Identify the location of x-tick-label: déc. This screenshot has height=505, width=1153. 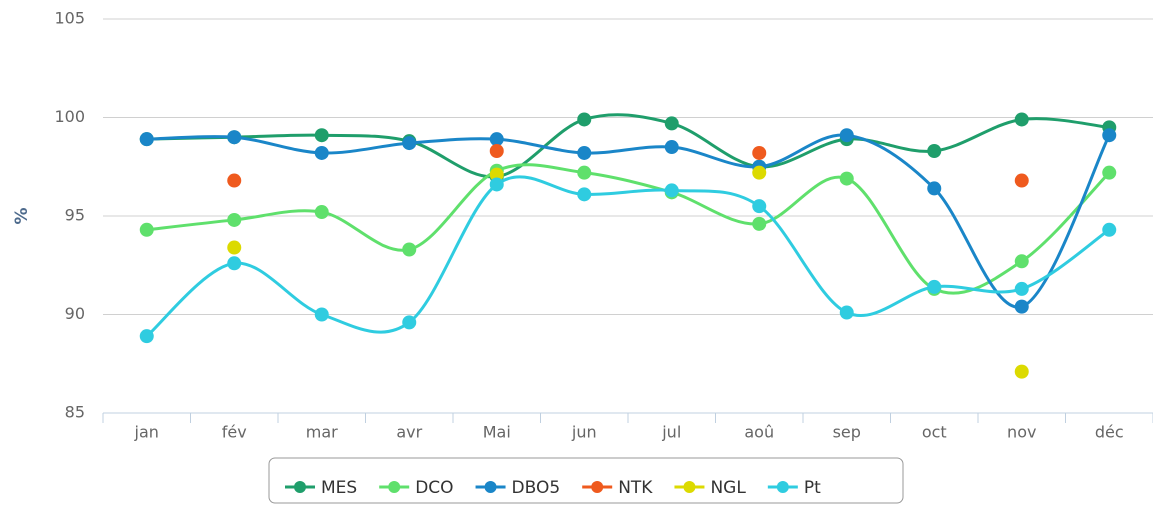
(1109, 432).